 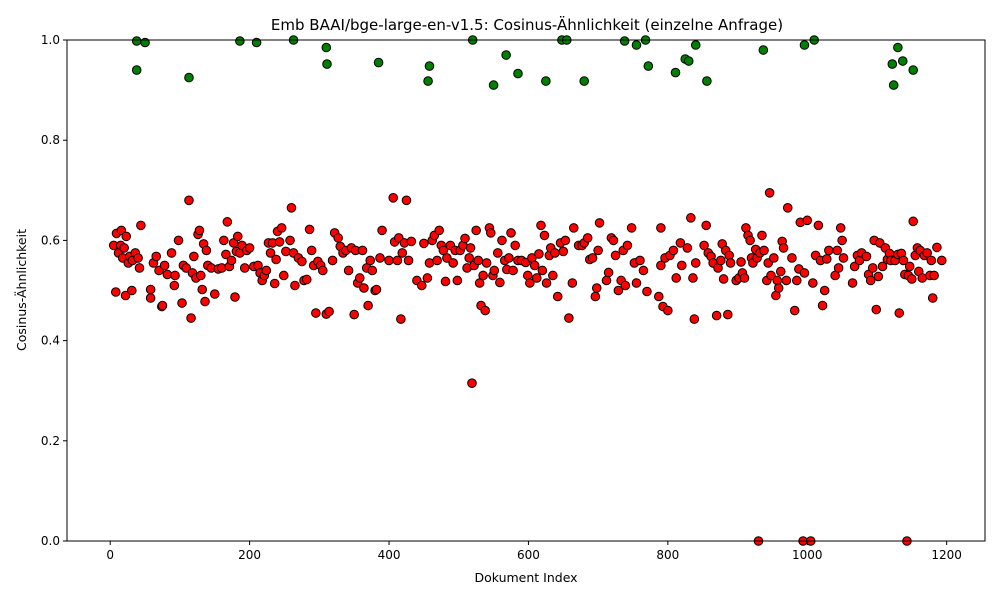 I want to click on x-axis-label: Dokument Index, so click(x=525, y=577).